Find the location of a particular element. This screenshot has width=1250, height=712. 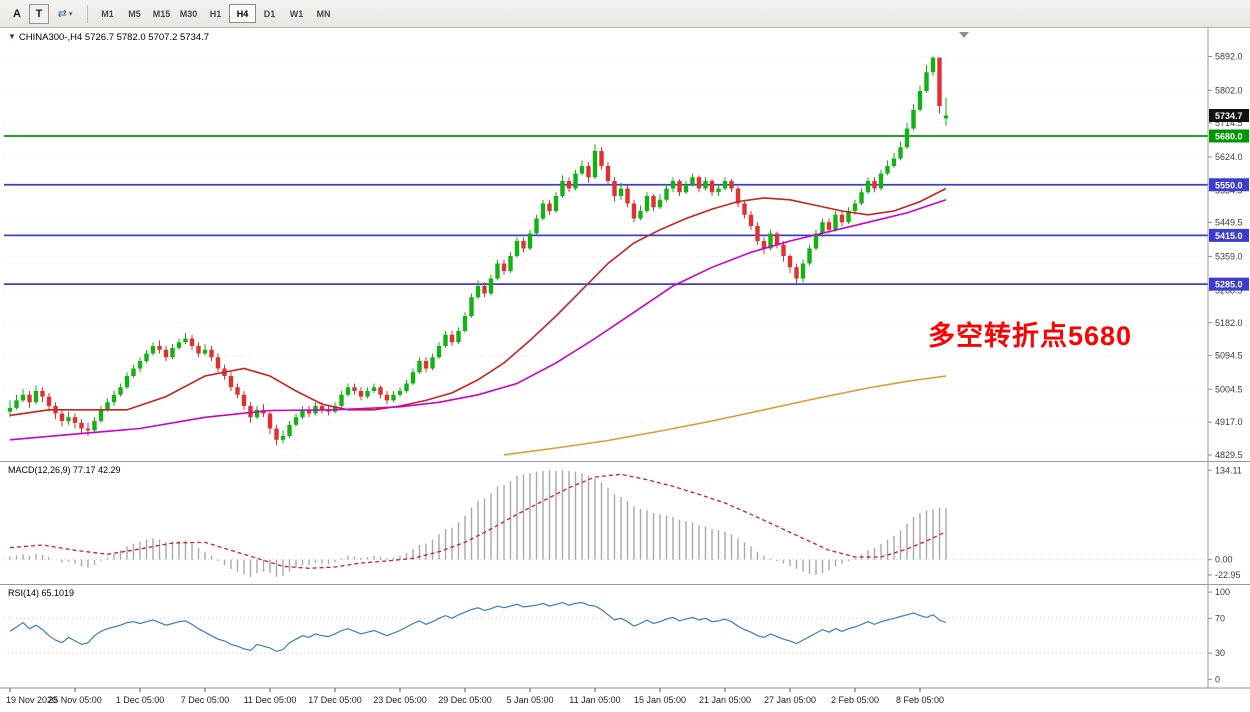

time-axis-label: 8 Feb 05:00 is located at coordinates (920, 700).